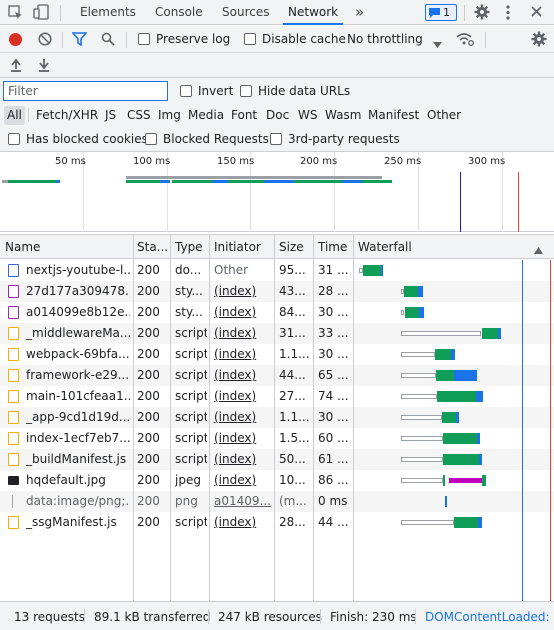 The width and height of the screenshot is (554, 630). What do you see at coordinates (250, 39) in the screenshot?
I see `disable-cache-checkbox` at bounding box center [250, 39].